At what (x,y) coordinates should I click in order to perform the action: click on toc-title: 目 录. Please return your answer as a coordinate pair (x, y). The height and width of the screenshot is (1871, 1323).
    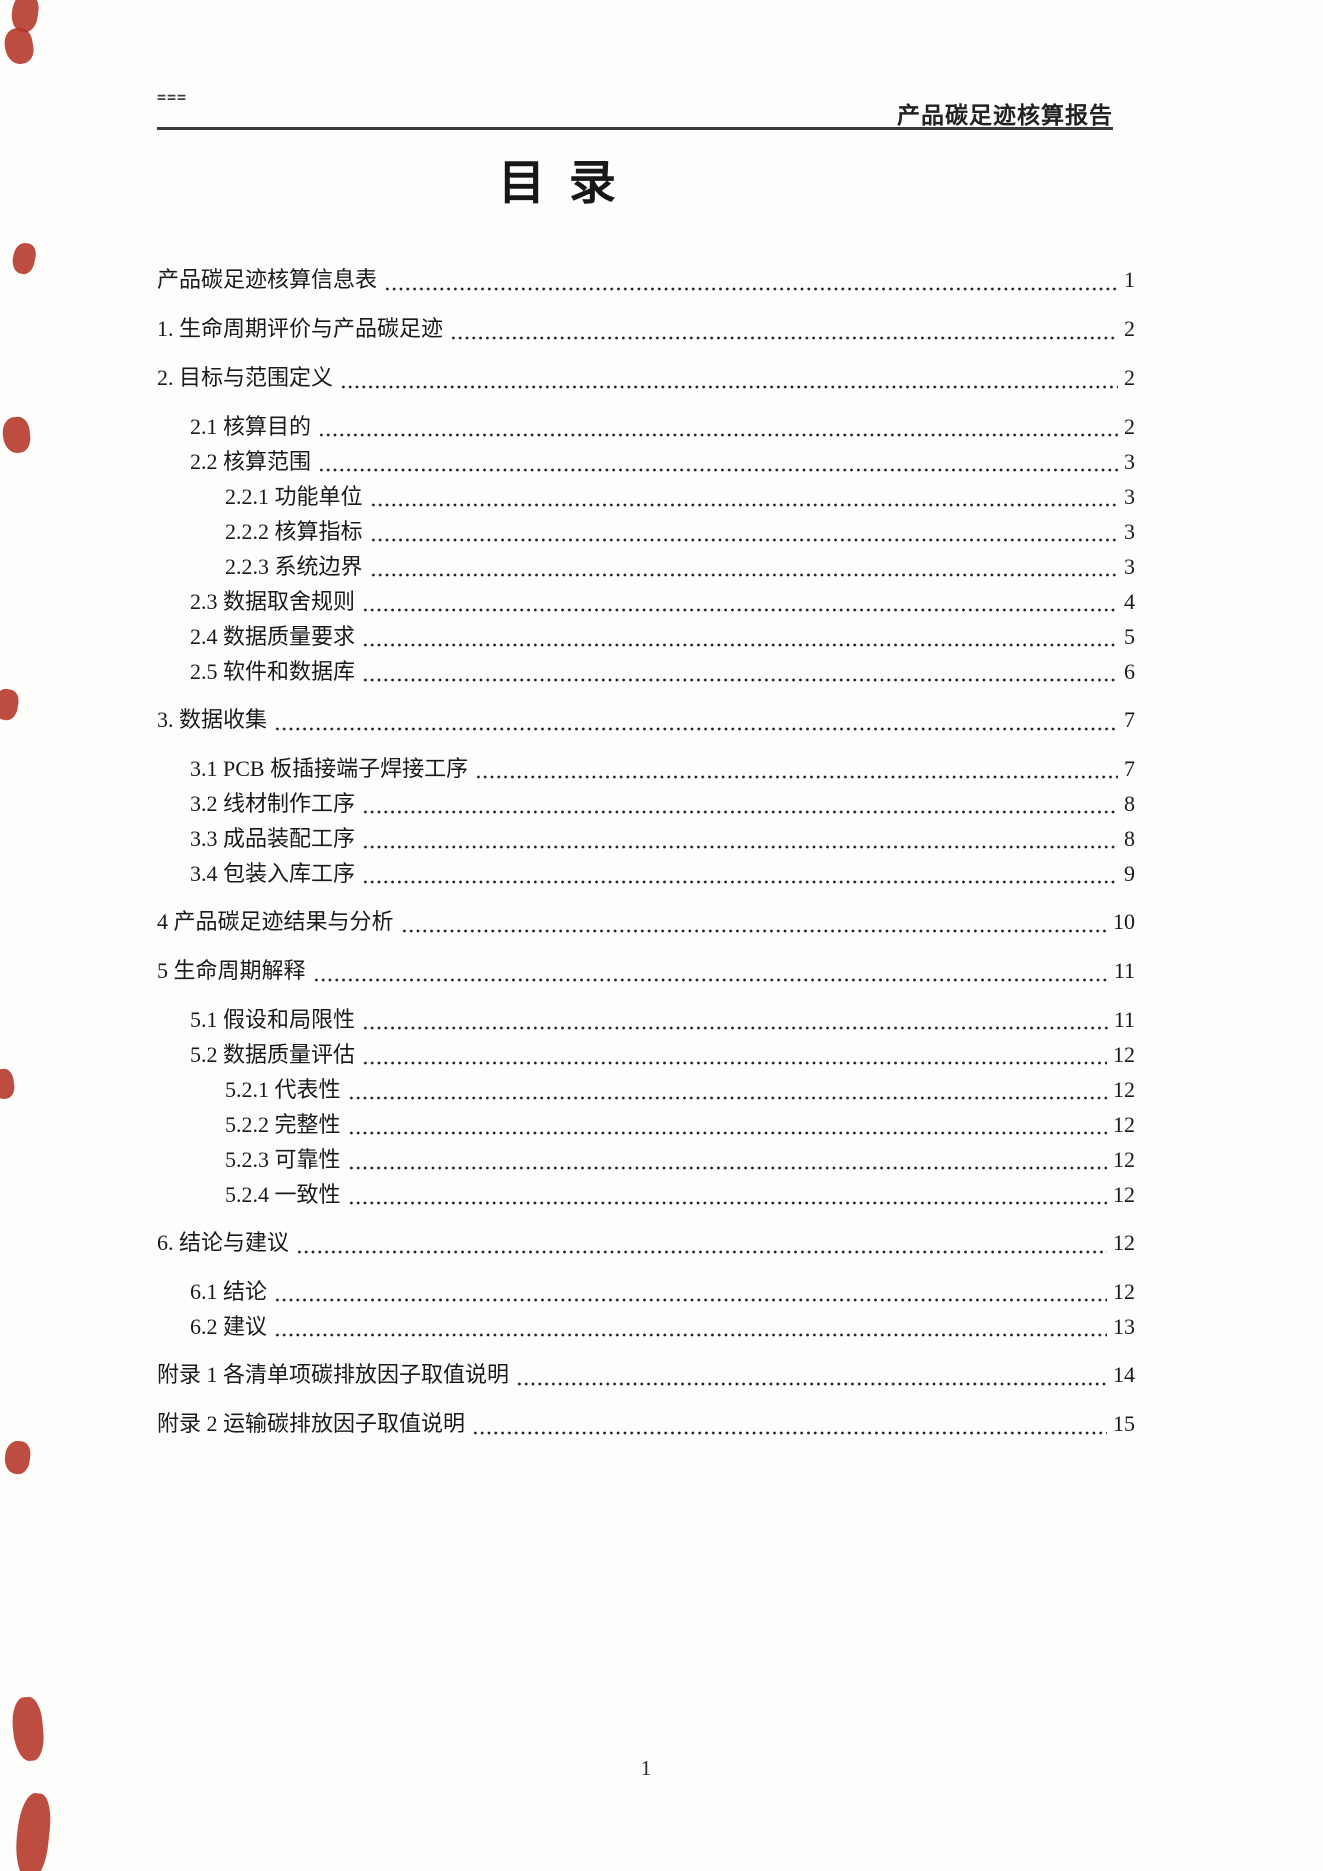
    Looking at the image, I should click on (557, 184).